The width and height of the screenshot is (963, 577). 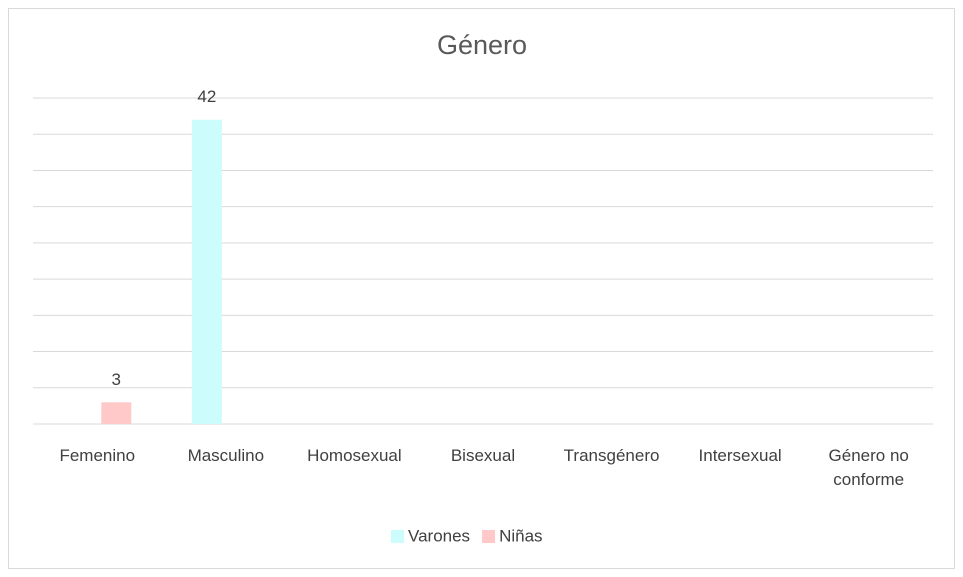 What do you see at coordinates (116, 379) in the screenshot?
I see `data-label: 3` at bounding box center [116, 379].